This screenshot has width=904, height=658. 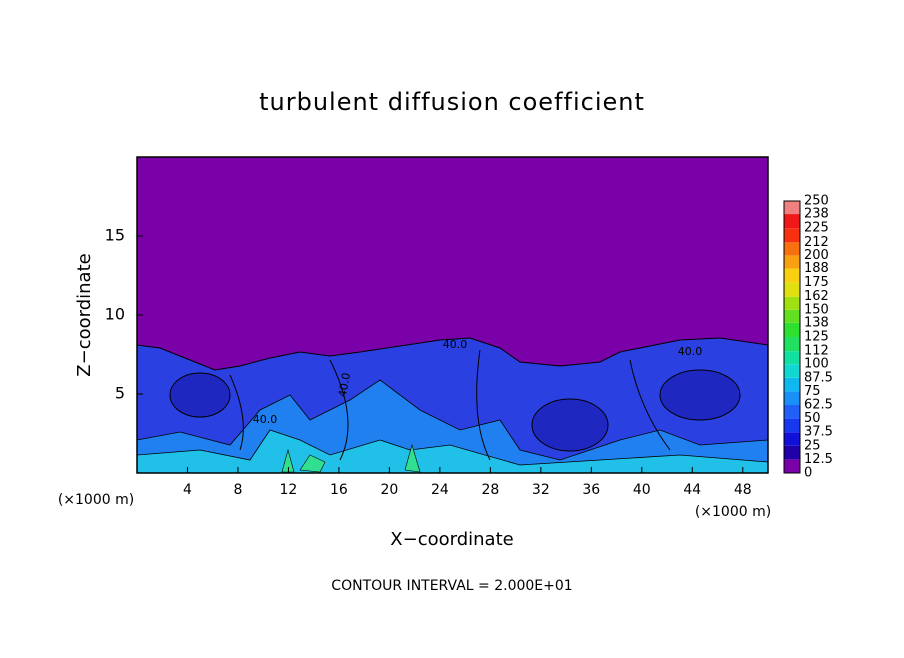 I want to click on colorbar-label: 0, so click(x=808, y=473).